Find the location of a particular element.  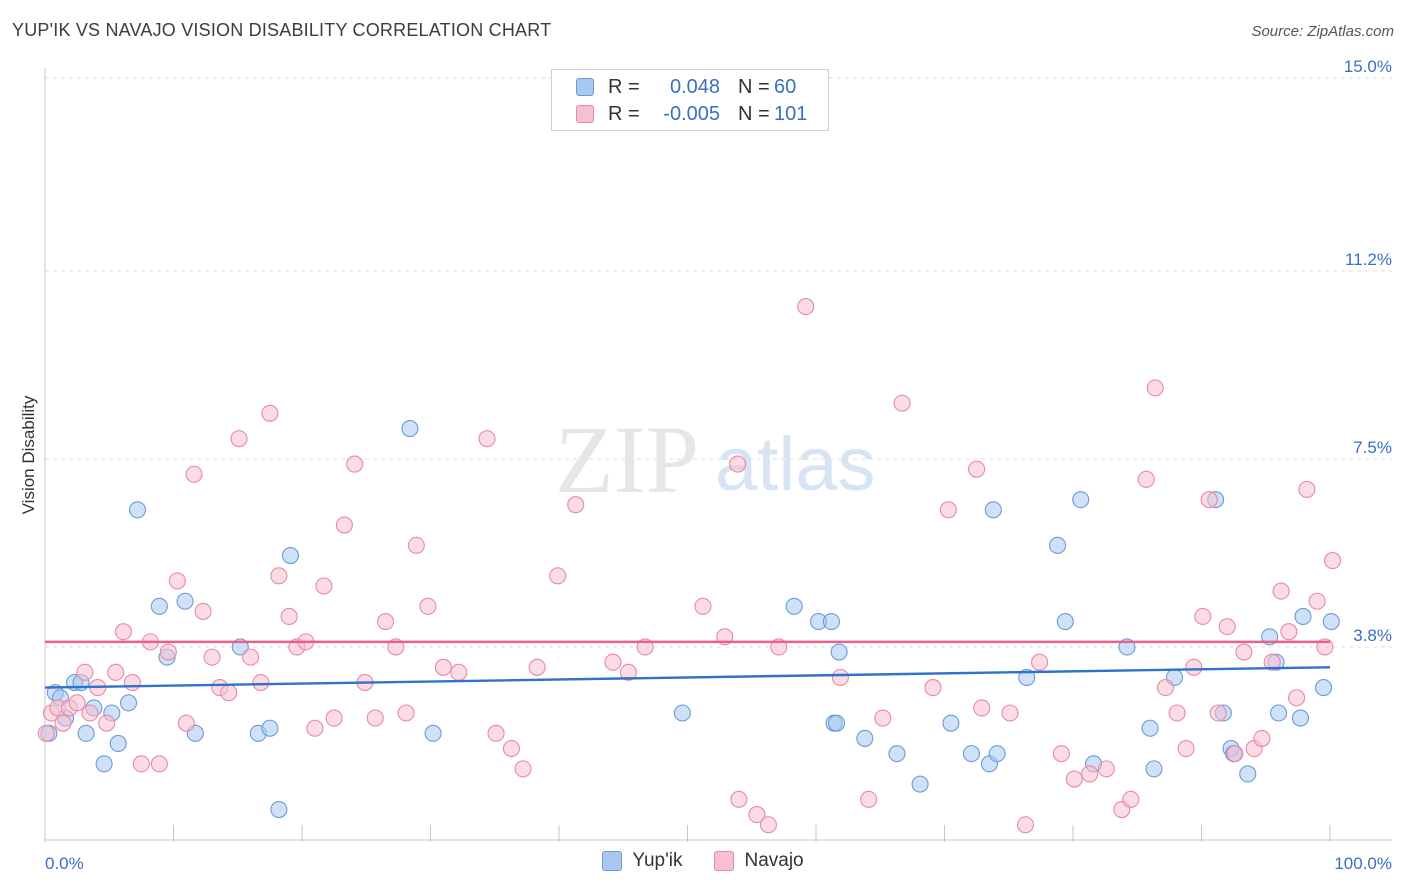

series-legend: Yup'ik Navajo is located at coordinates (703, 861).